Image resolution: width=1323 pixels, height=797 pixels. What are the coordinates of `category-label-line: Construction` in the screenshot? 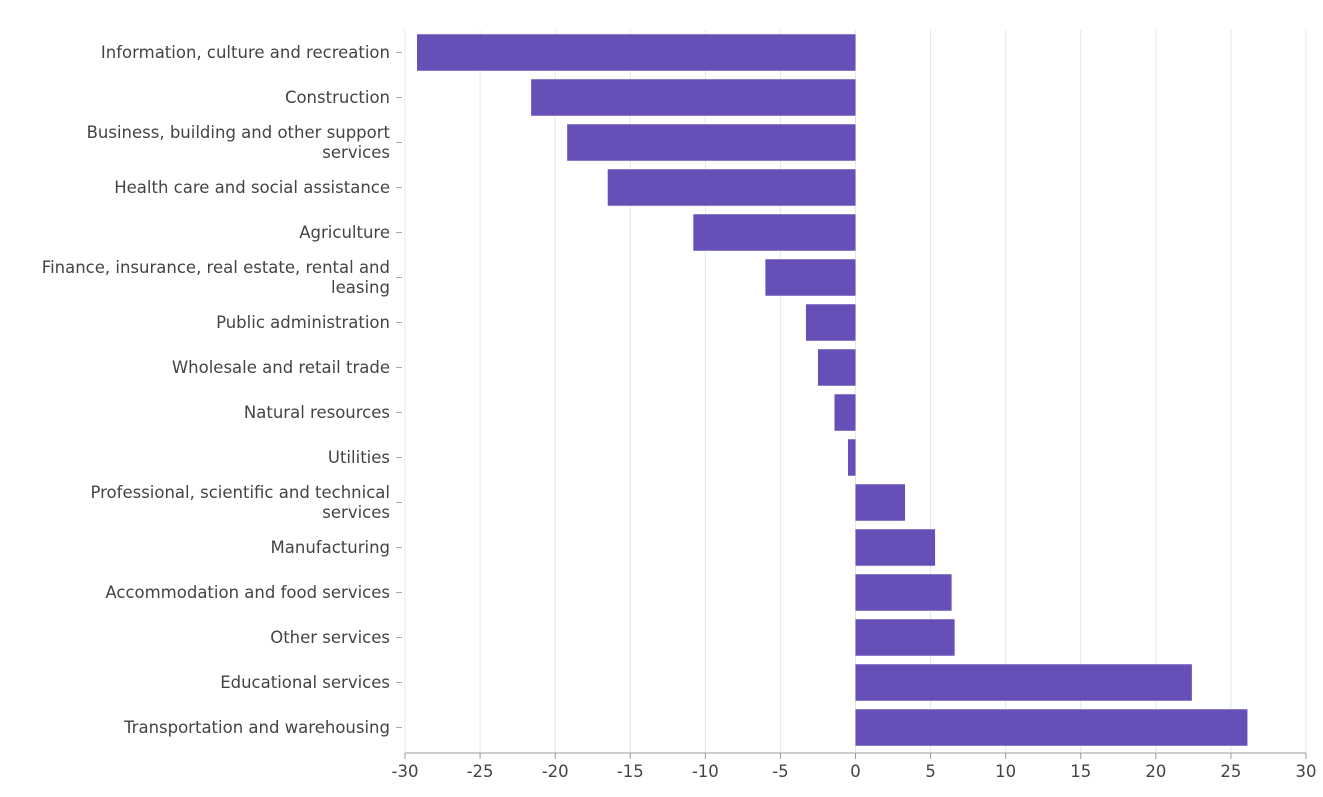 It's located at (337, 97).